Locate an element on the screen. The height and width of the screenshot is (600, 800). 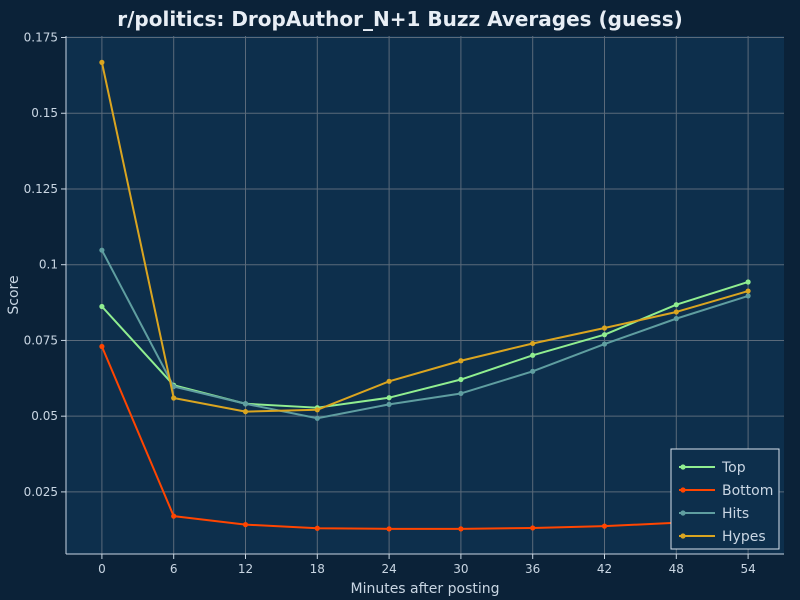
x-tick-label: 30 is located at coordinates (460, 569).